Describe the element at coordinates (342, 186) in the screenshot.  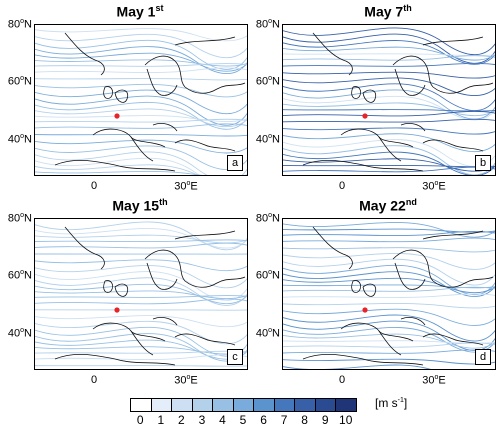
I see `lon-label: 0` at that location.